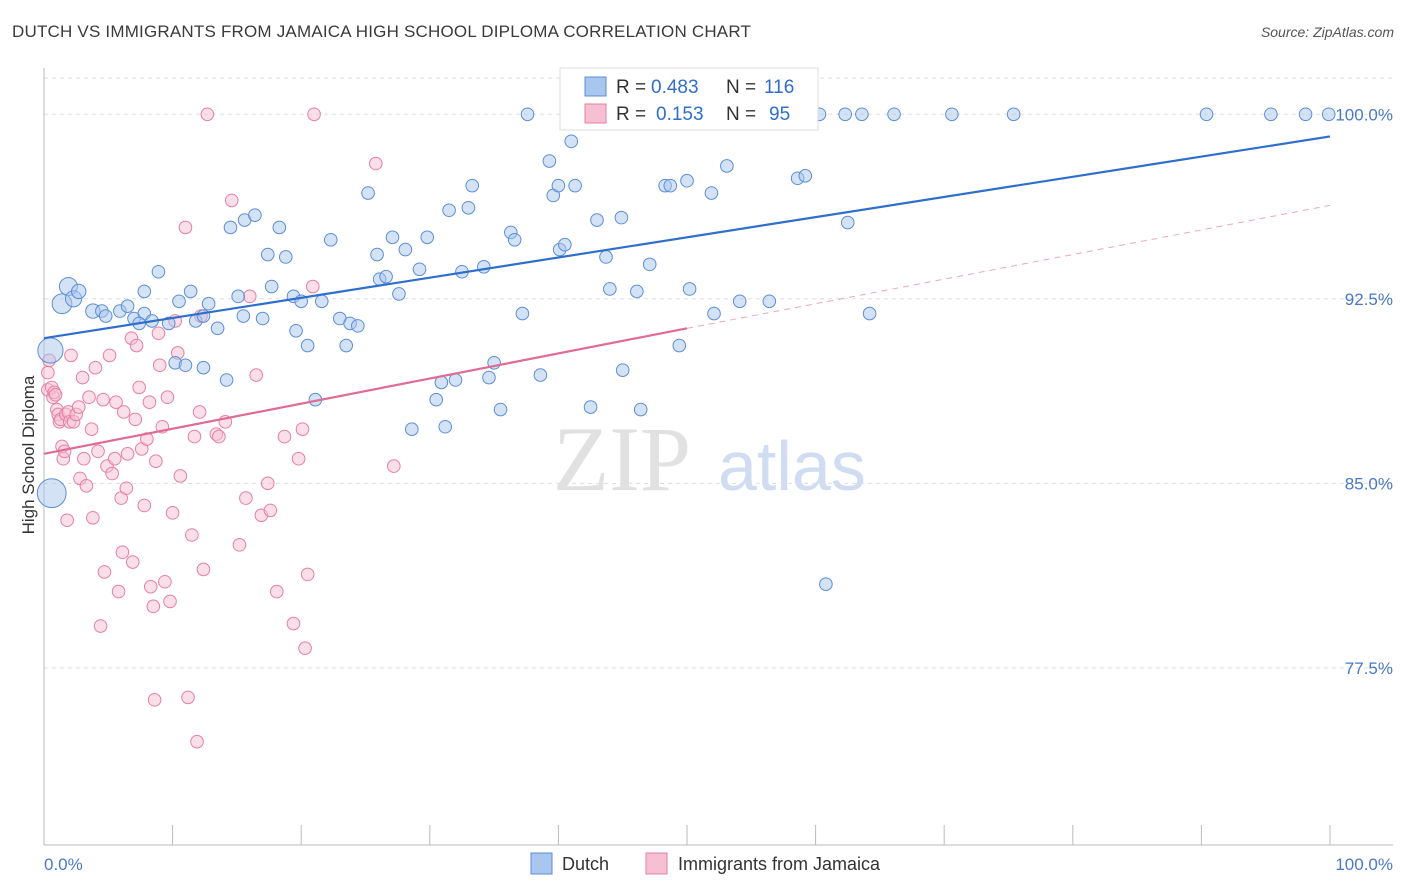  Describe the element at coordinates (779, 87) in the screenshot. I see `legend-n-value-dutch: 116` at that location.